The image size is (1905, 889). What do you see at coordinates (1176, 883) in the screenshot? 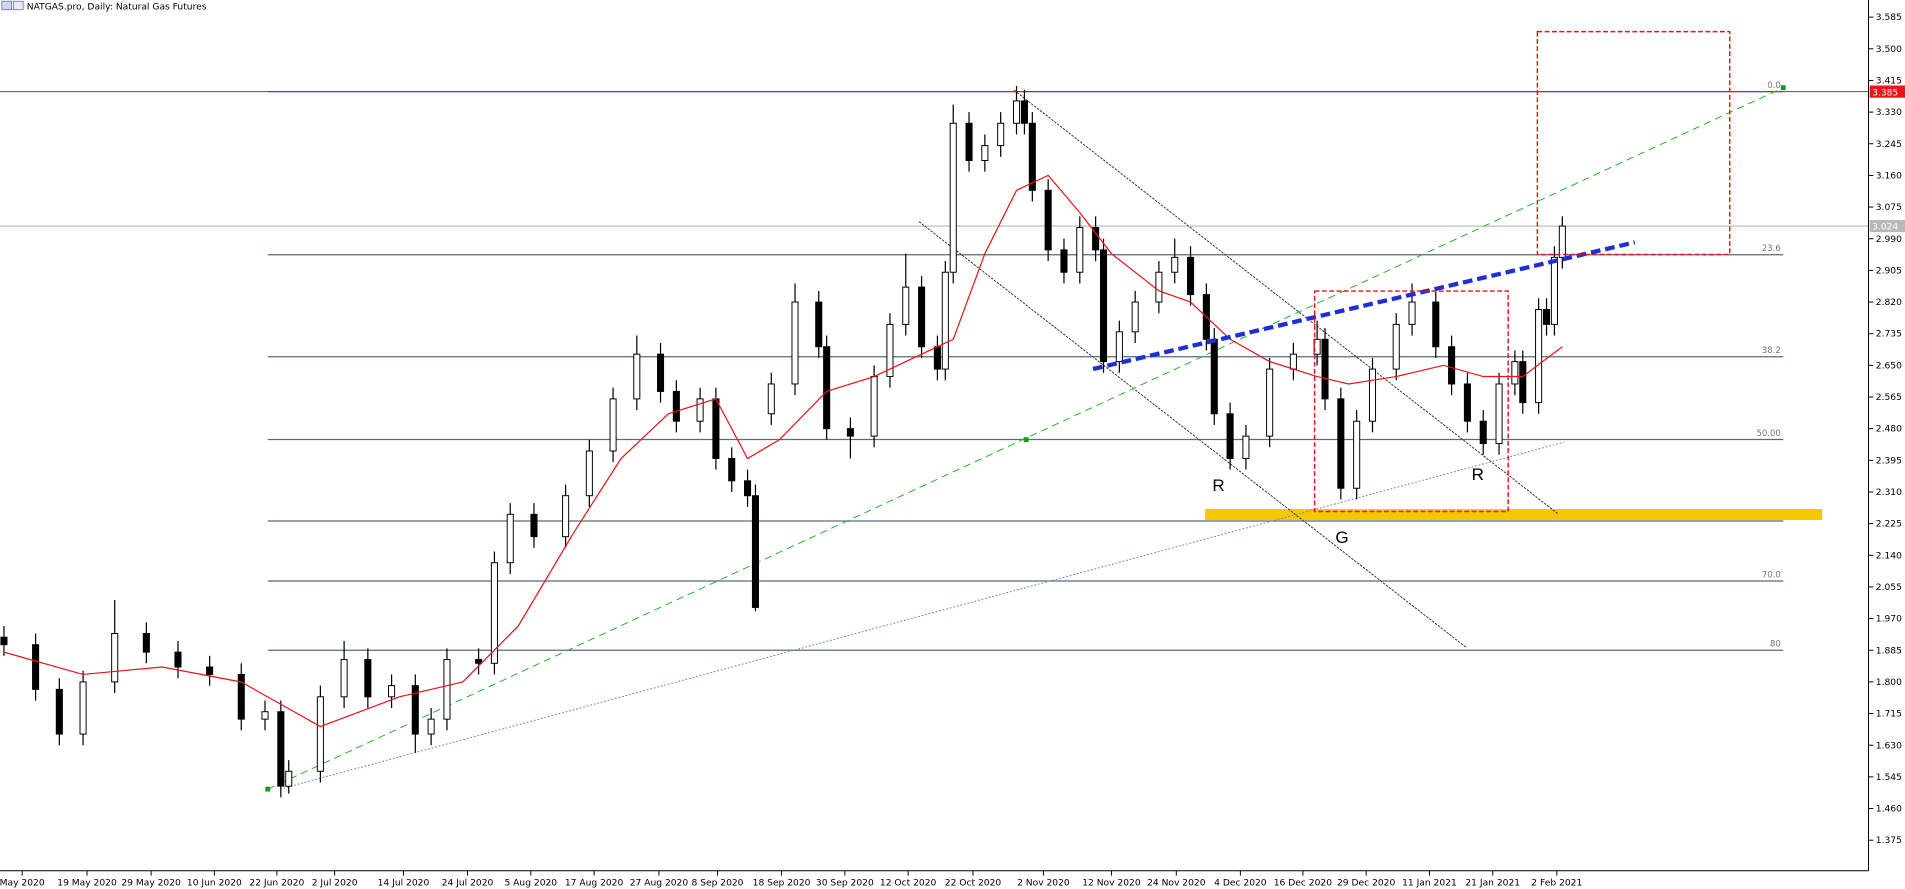
I see `x-tick-label: 24 Nov 2020` at bounding box center [1176, 883].